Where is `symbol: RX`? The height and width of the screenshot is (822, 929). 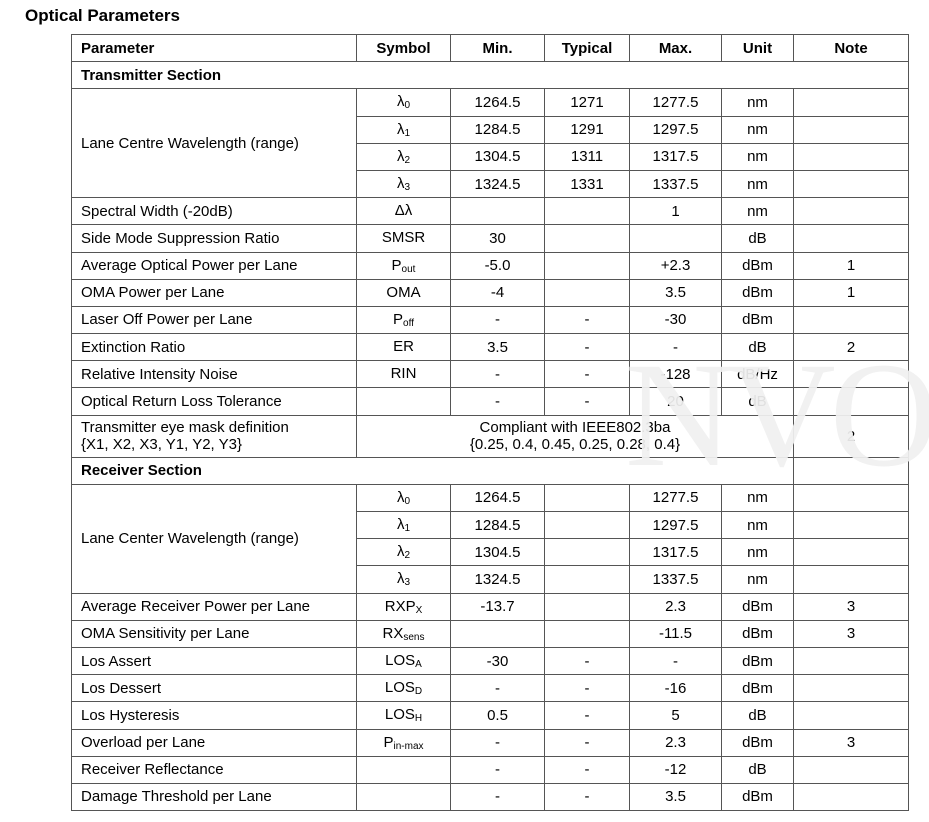 symbol: RX is located at coordinates (393, 633).